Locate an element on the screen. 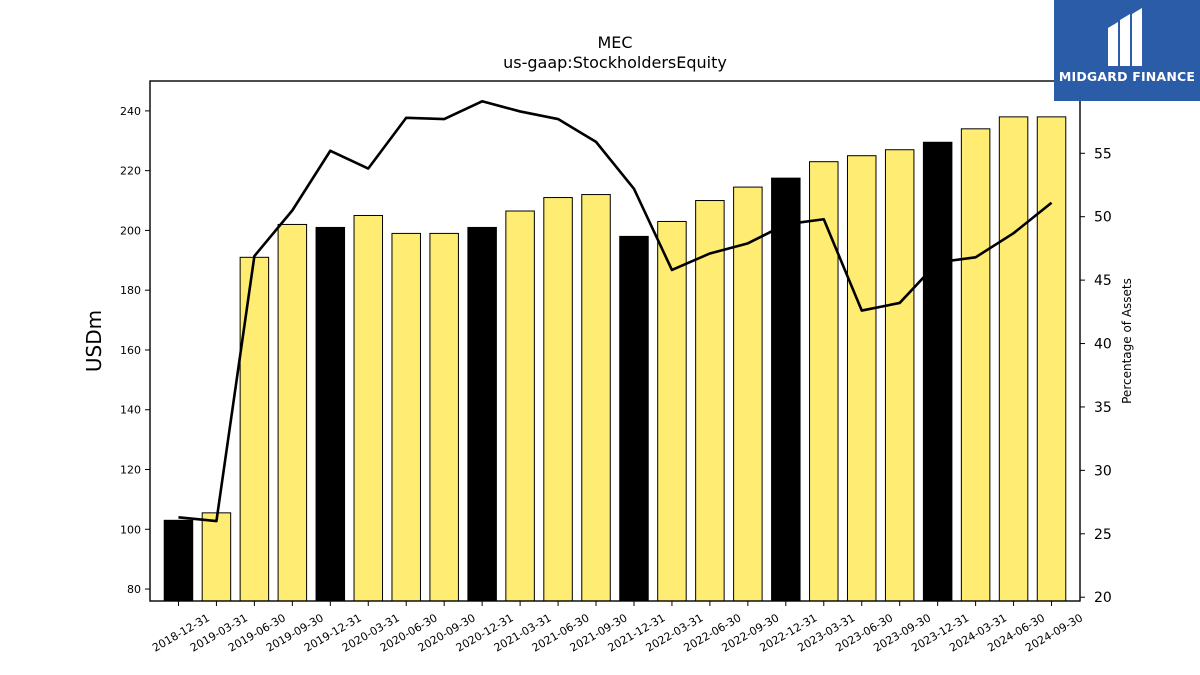 Image resolution: width=1200 pixels, height=675 pixels. y2-tick-label: 20 is located at coordinates (1103, 598).